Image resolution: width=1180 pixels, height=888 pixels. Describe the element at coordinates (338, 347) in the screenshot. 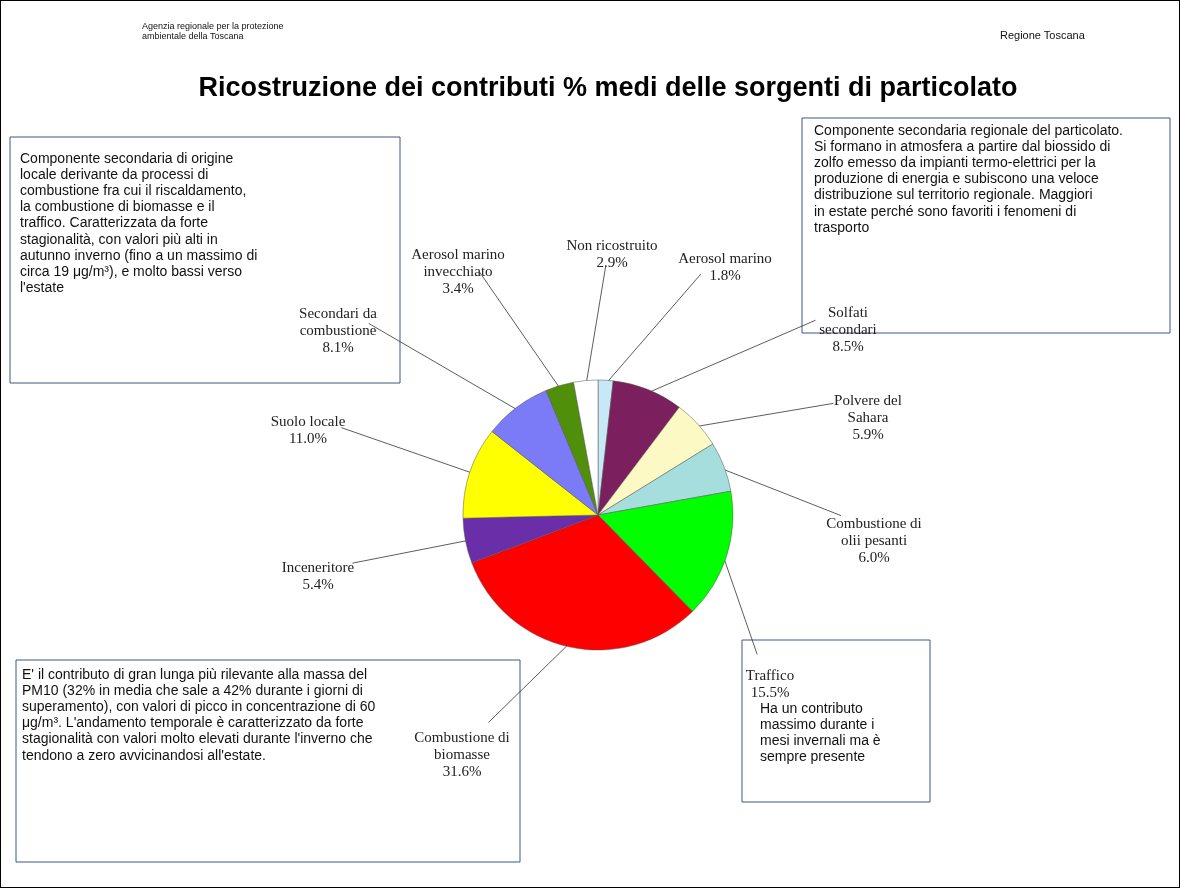

I see `data-label: 8.1%` at that location.